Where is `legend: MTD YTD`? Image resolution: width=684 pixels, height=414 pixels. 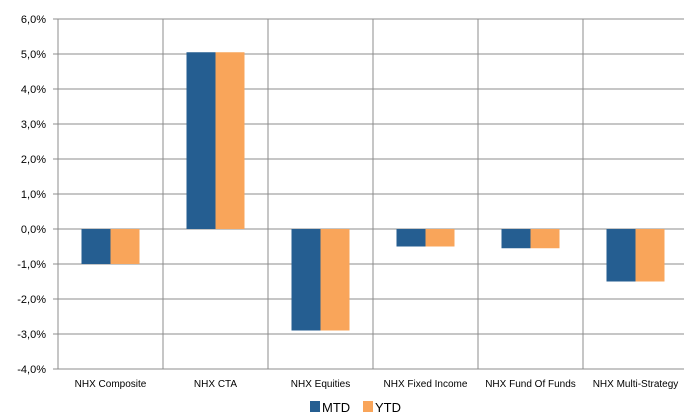 legend: MTD YTD is located at coordinates (355, 407).